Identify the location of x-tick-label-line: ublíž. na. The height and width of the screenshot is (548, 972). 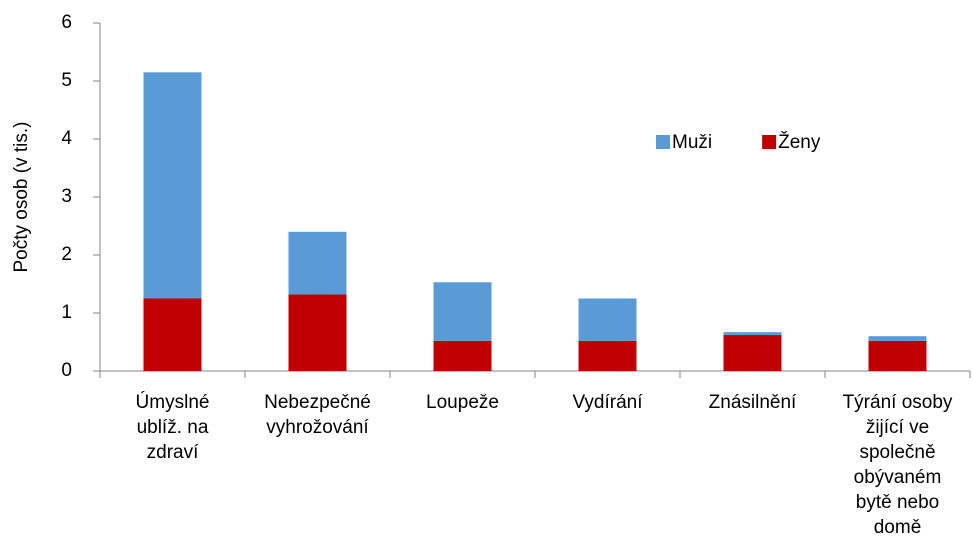
(173, 427).